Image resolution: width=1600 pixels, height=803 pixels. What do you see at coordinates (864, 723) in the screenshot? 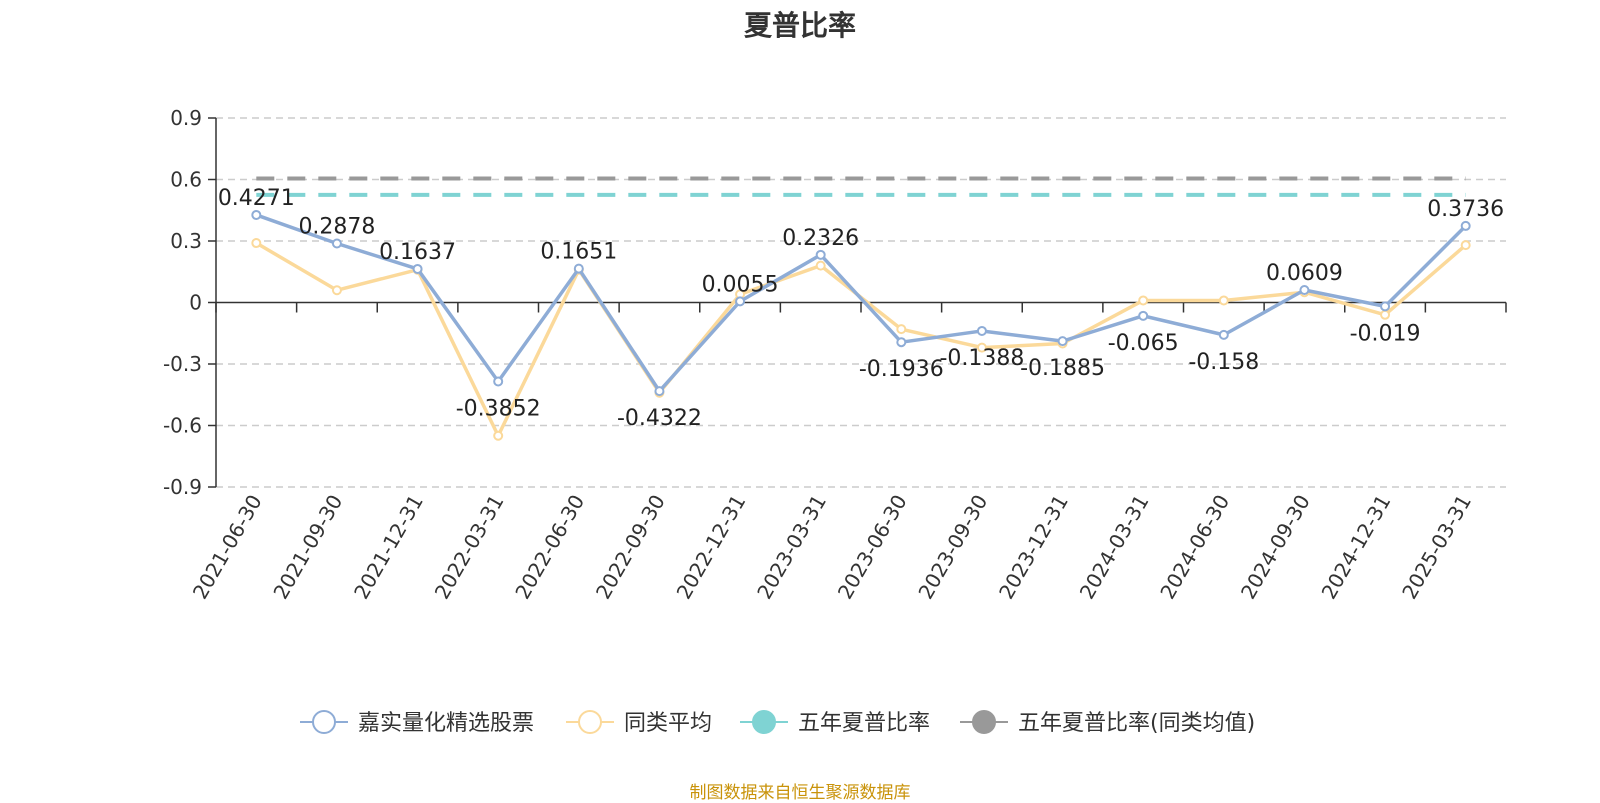
I see `legend-label: 五年夏普比率` at bounding box center [864, 723].